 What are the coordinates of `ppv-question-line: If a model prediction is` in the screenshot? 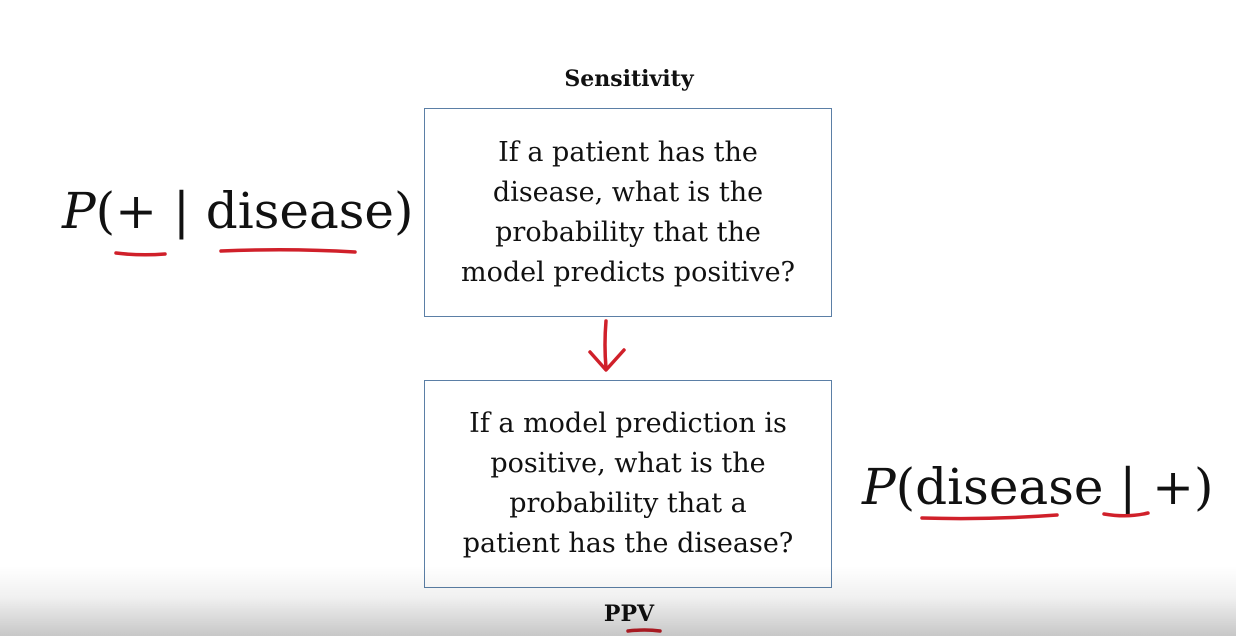 It's located at (628, 423).